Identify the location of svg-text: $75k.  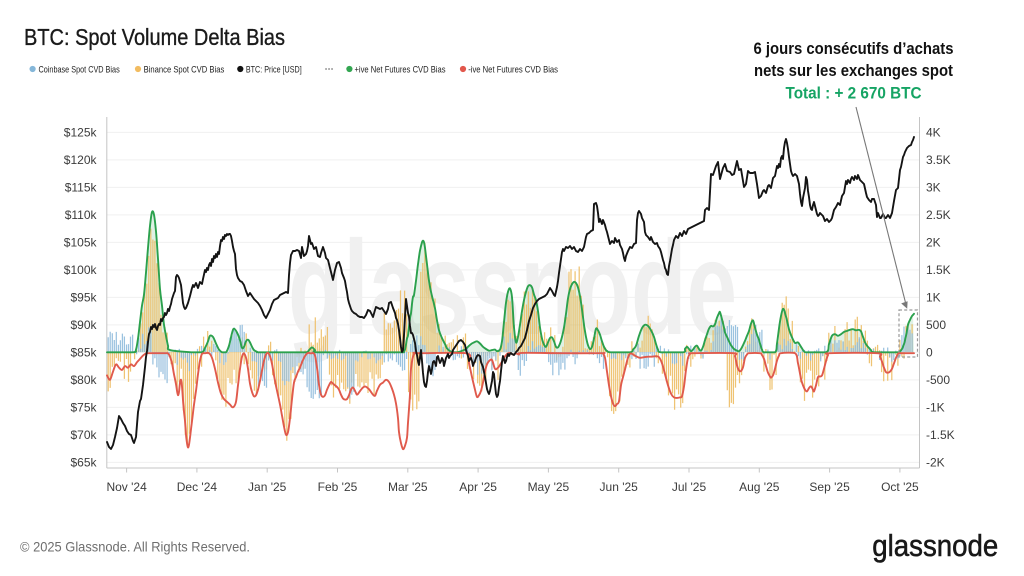
(83, 407).